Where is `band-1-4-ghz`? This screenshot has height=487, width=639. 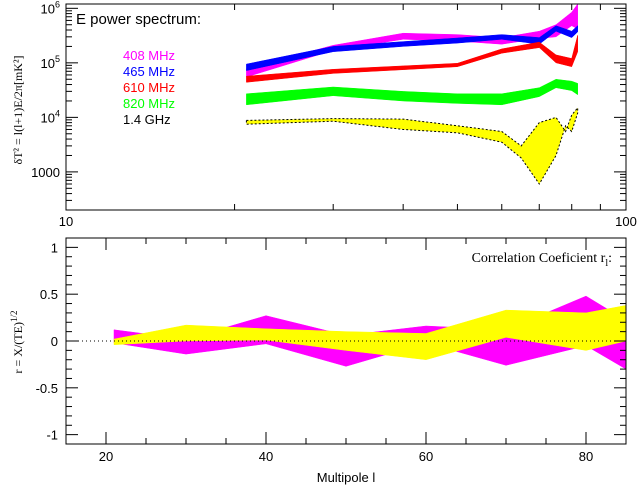
band-1-4-ghz is located at coordinates (412, 145).